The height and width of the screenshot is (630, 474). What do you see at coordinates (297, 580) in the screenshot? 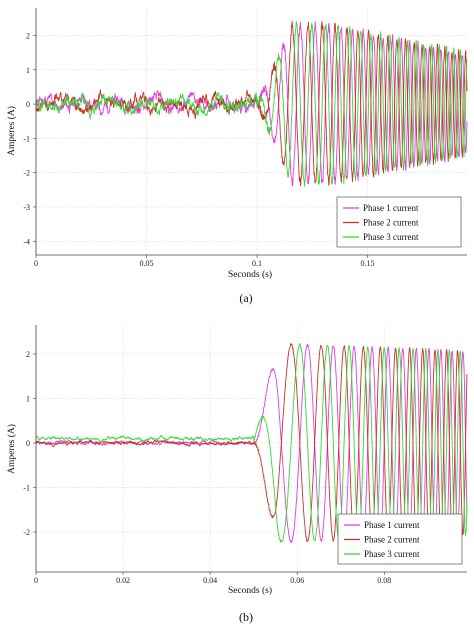
I see `x-tick-label: 0.06` at bounding box center [297, 580].